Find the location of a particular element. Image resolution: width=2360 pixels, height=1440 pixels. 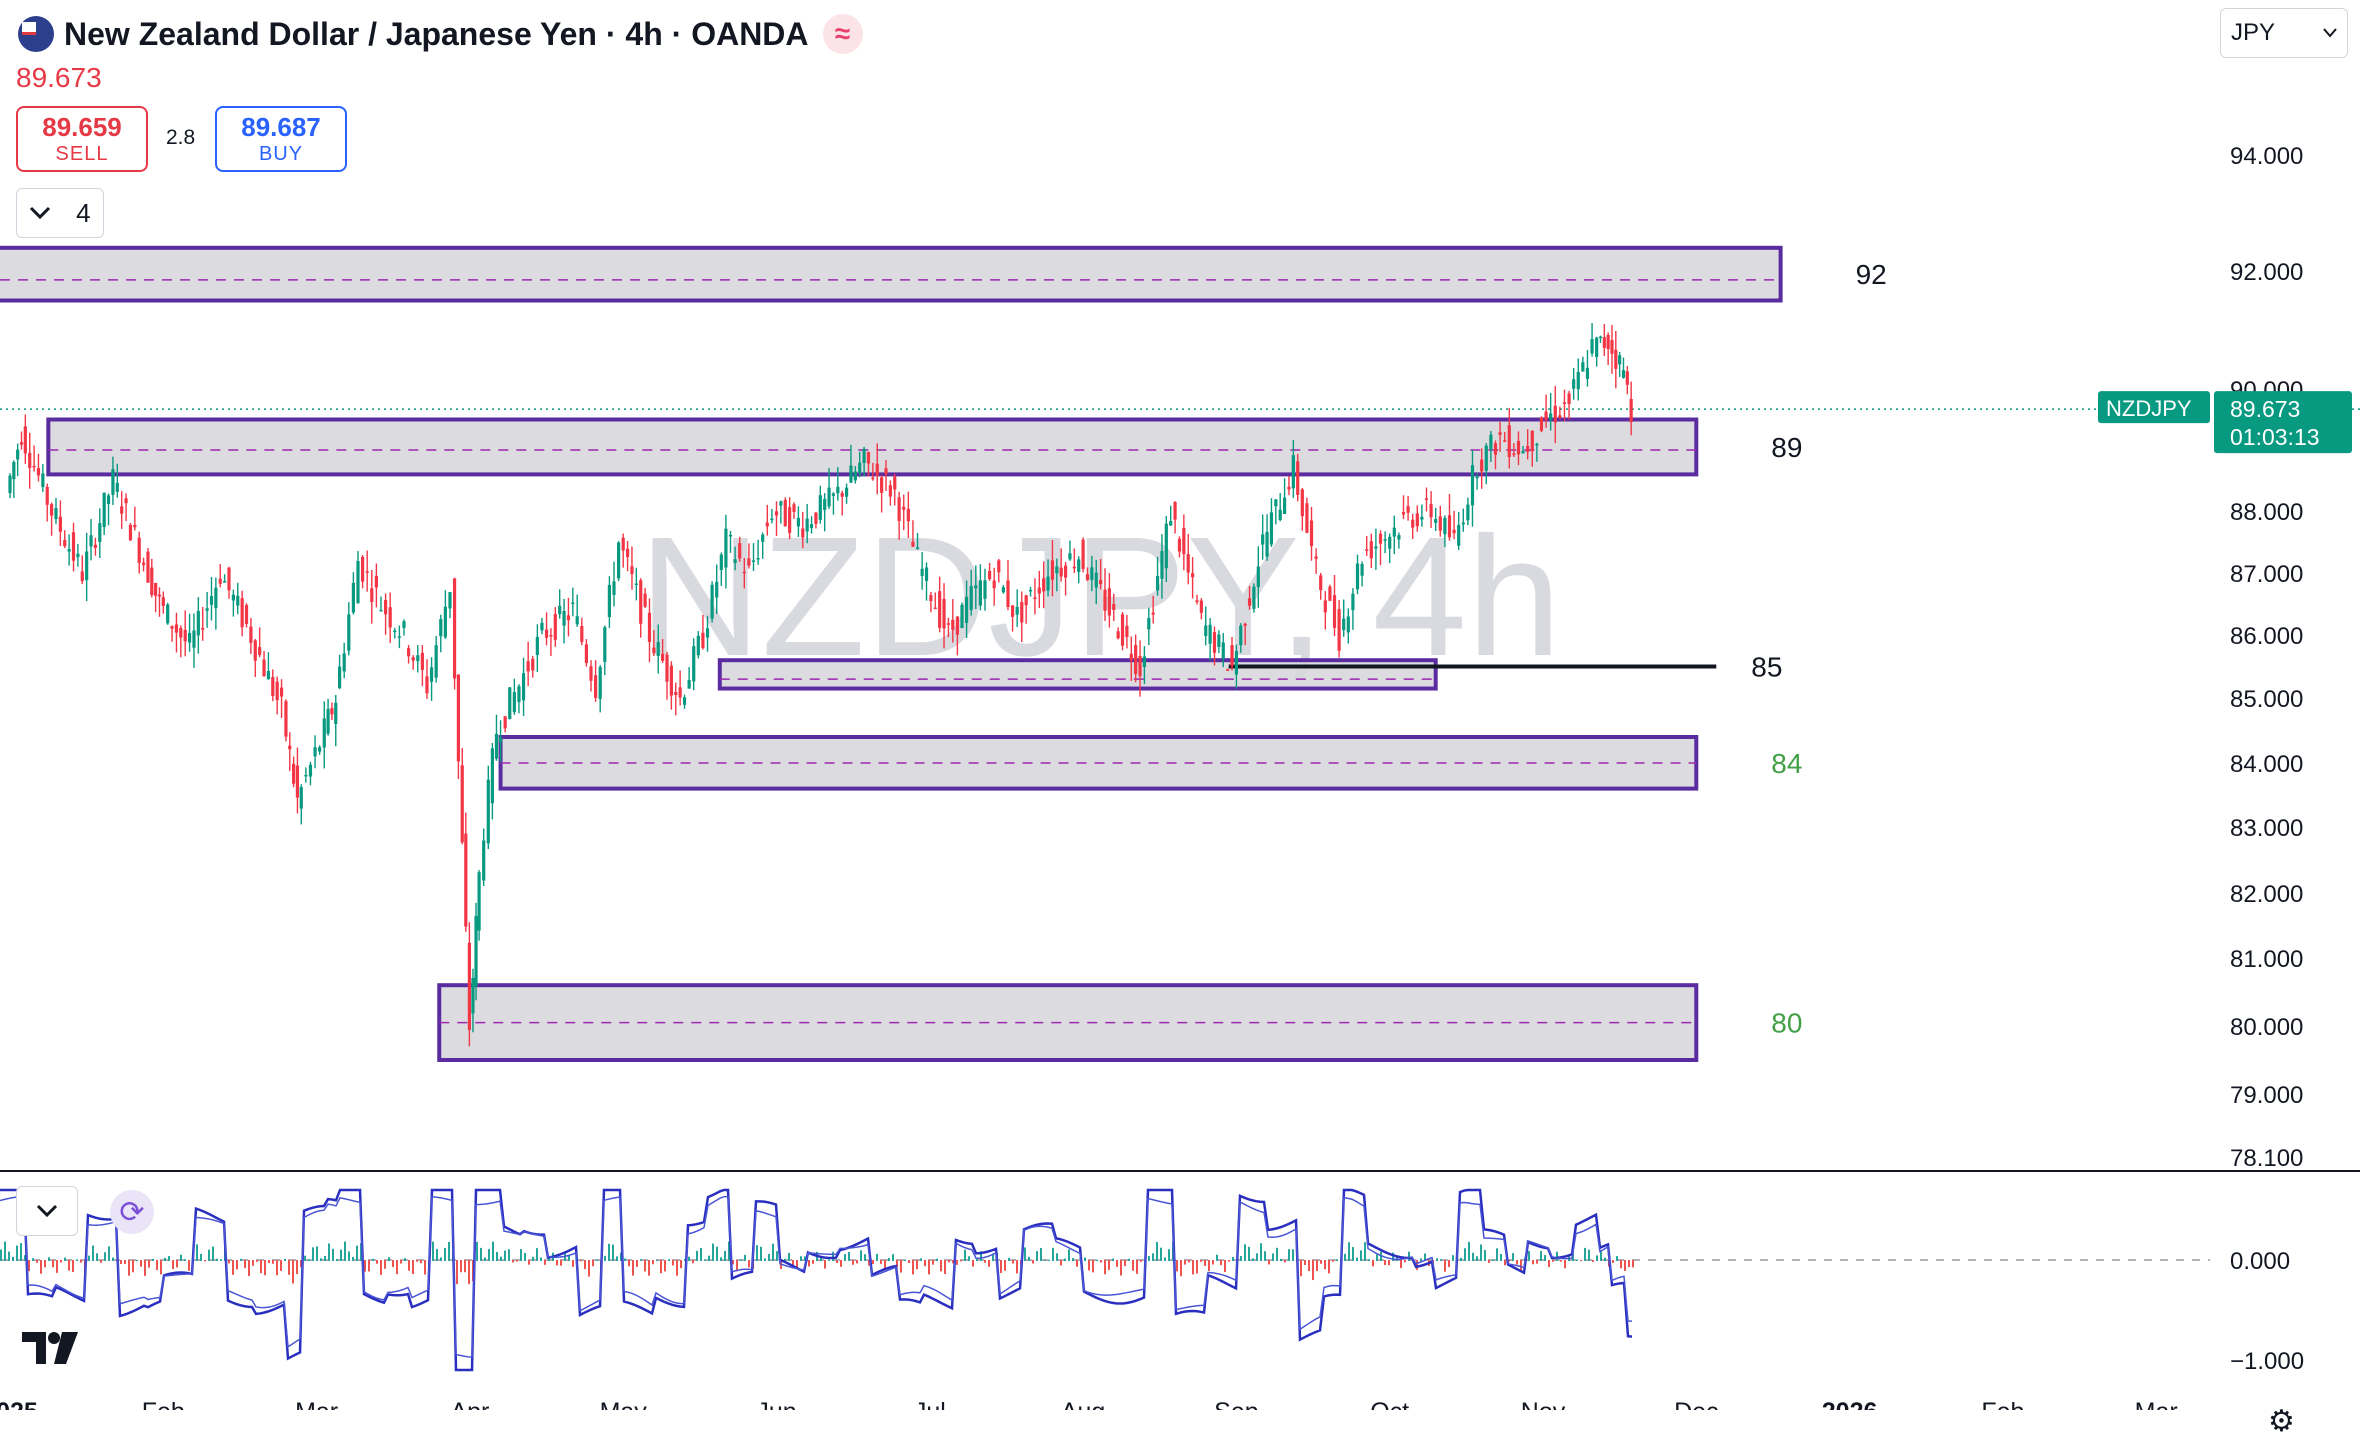

sell-button: 89.659 SELL is located at coordinates (82, 139).